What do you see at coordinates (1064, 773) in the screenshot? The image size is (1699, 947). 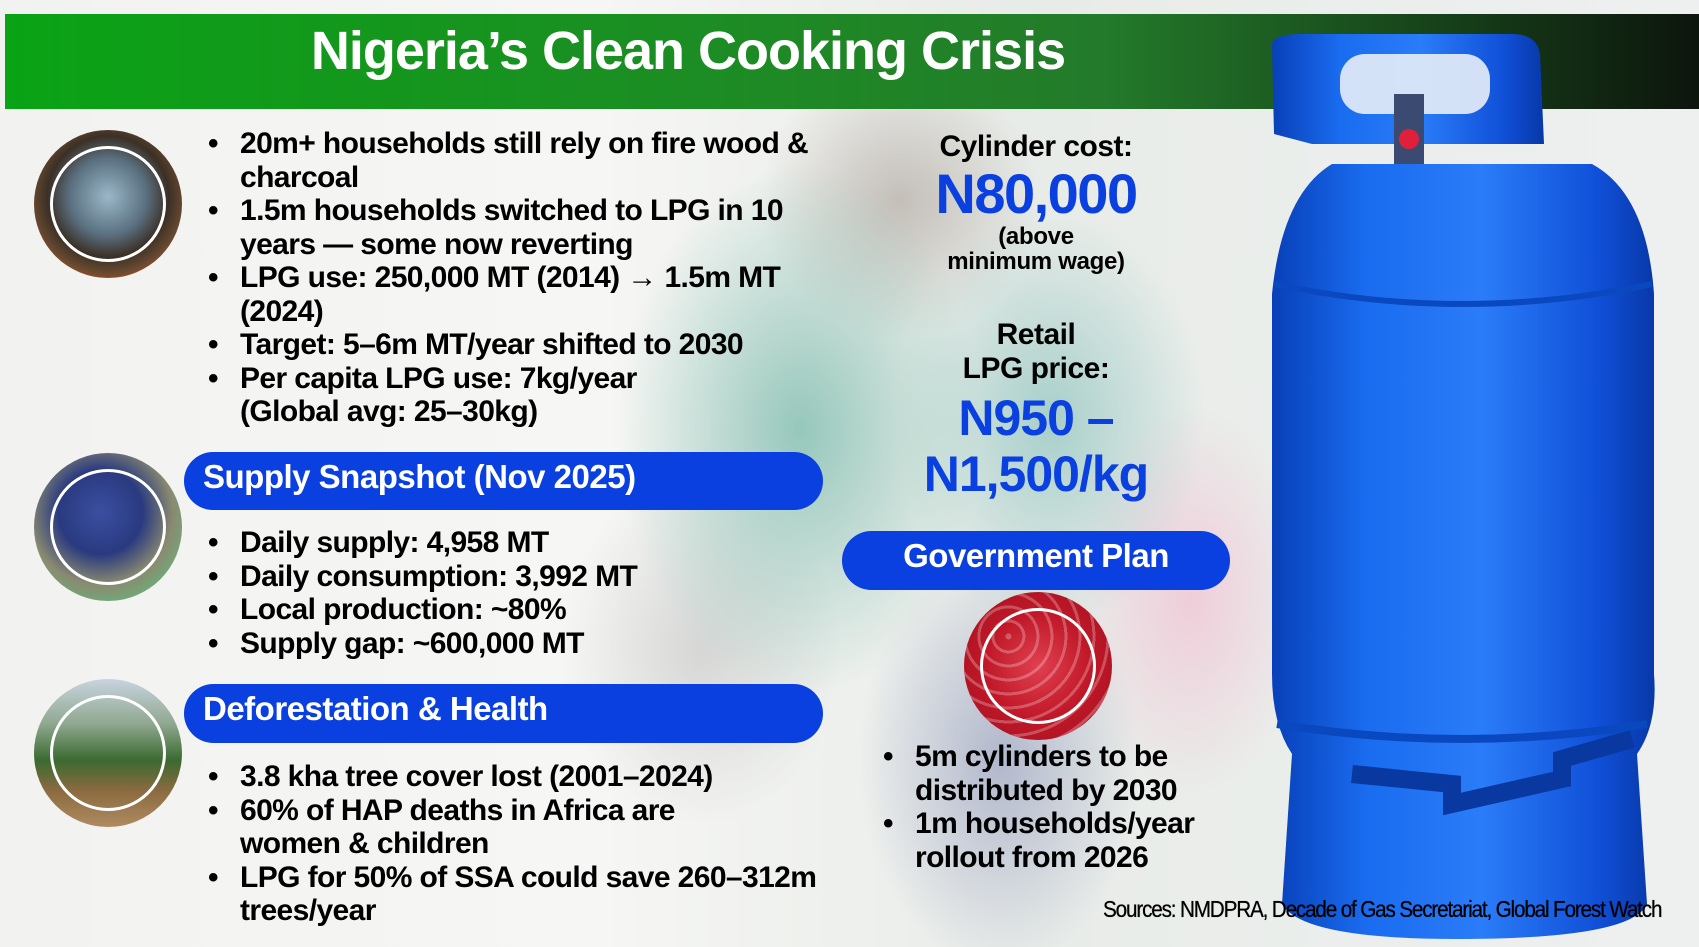 I see `list-item: 5m cylinders to be distributed by 2030` at bounding box center [1064, 773].